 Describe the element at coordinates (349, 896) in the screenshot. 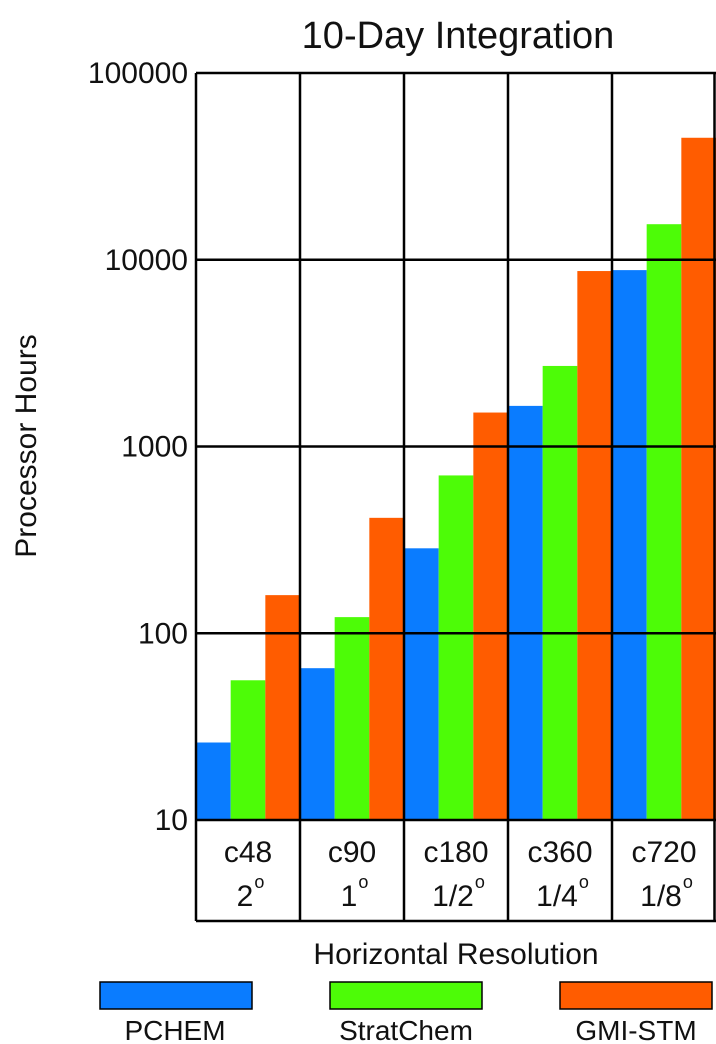

I see `category-resolution: 1` at that location.